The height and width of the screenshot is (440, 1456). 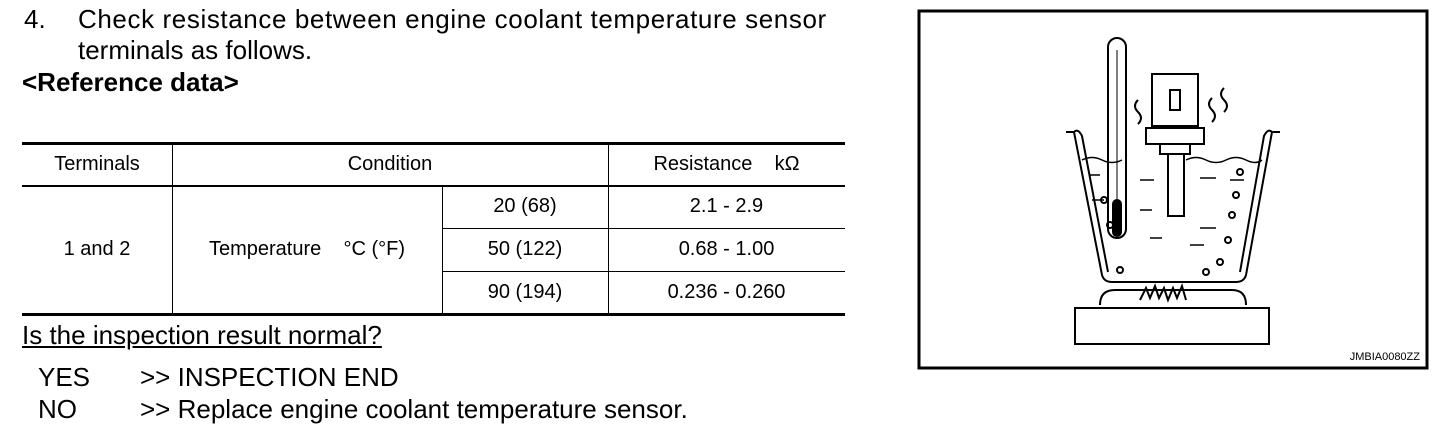 I want to click on cell: 1 and 2, so click(x=97, y=249).